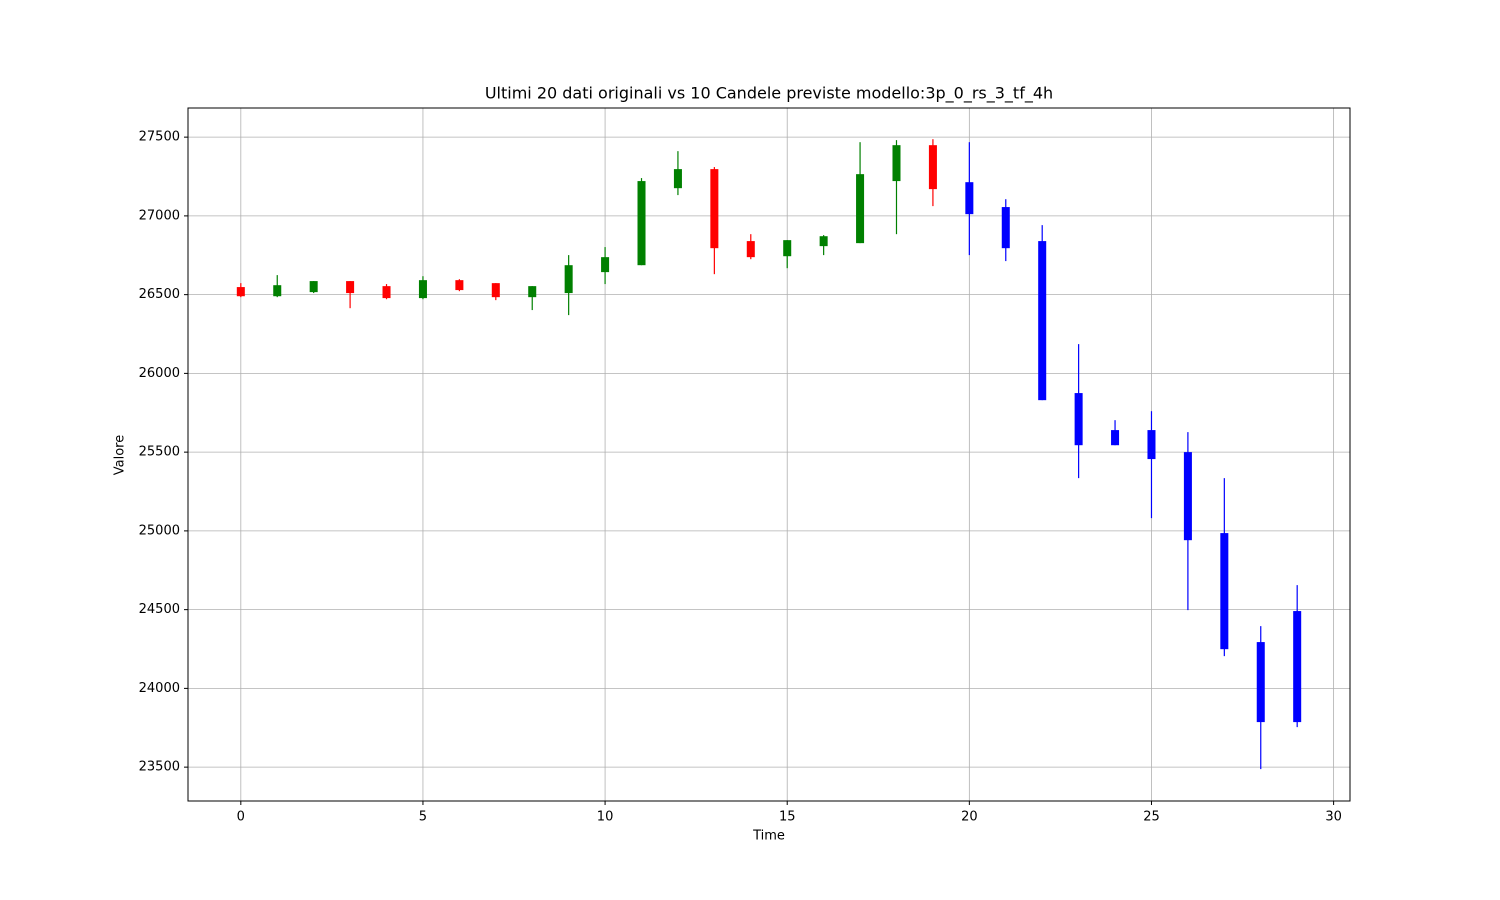  I want to click on y-tick-label: 26500, so click(159, 294).